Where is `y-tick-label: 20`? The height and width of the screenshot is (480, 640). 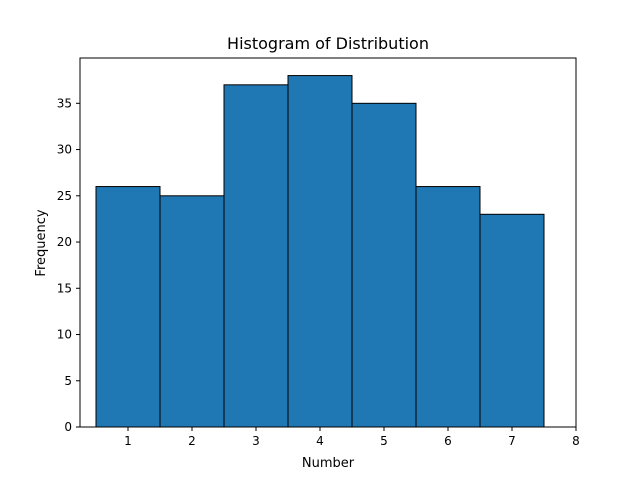
y-tick-label: 20 is located at coordinates (64, 242).